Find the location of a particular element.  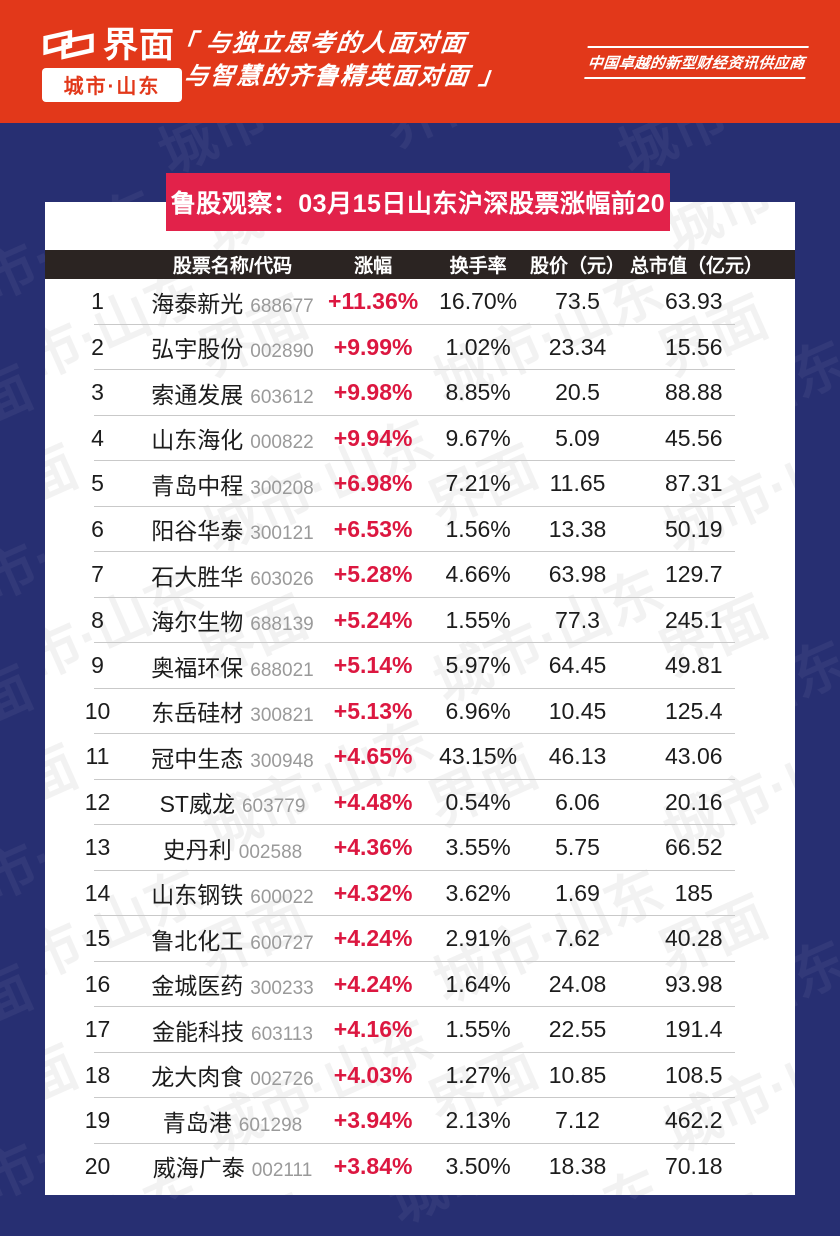

table-row: 2 弘宇股份 002890 +9.99% 1.02% 23.34 15.56 is located at coordinates (420, 348).